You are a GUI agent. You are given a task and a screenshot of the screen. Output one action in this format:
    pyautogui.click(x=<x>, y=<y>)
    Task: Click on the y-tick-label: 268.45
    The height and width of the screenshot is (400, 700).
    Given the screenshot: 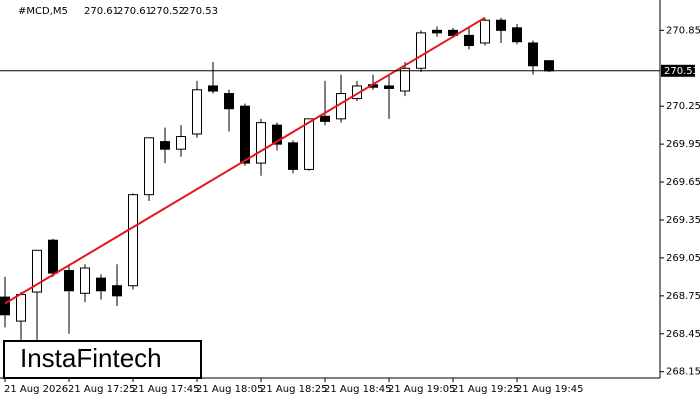 What is the action you would take?
    pyautogui.click(x=683, y=334)
    